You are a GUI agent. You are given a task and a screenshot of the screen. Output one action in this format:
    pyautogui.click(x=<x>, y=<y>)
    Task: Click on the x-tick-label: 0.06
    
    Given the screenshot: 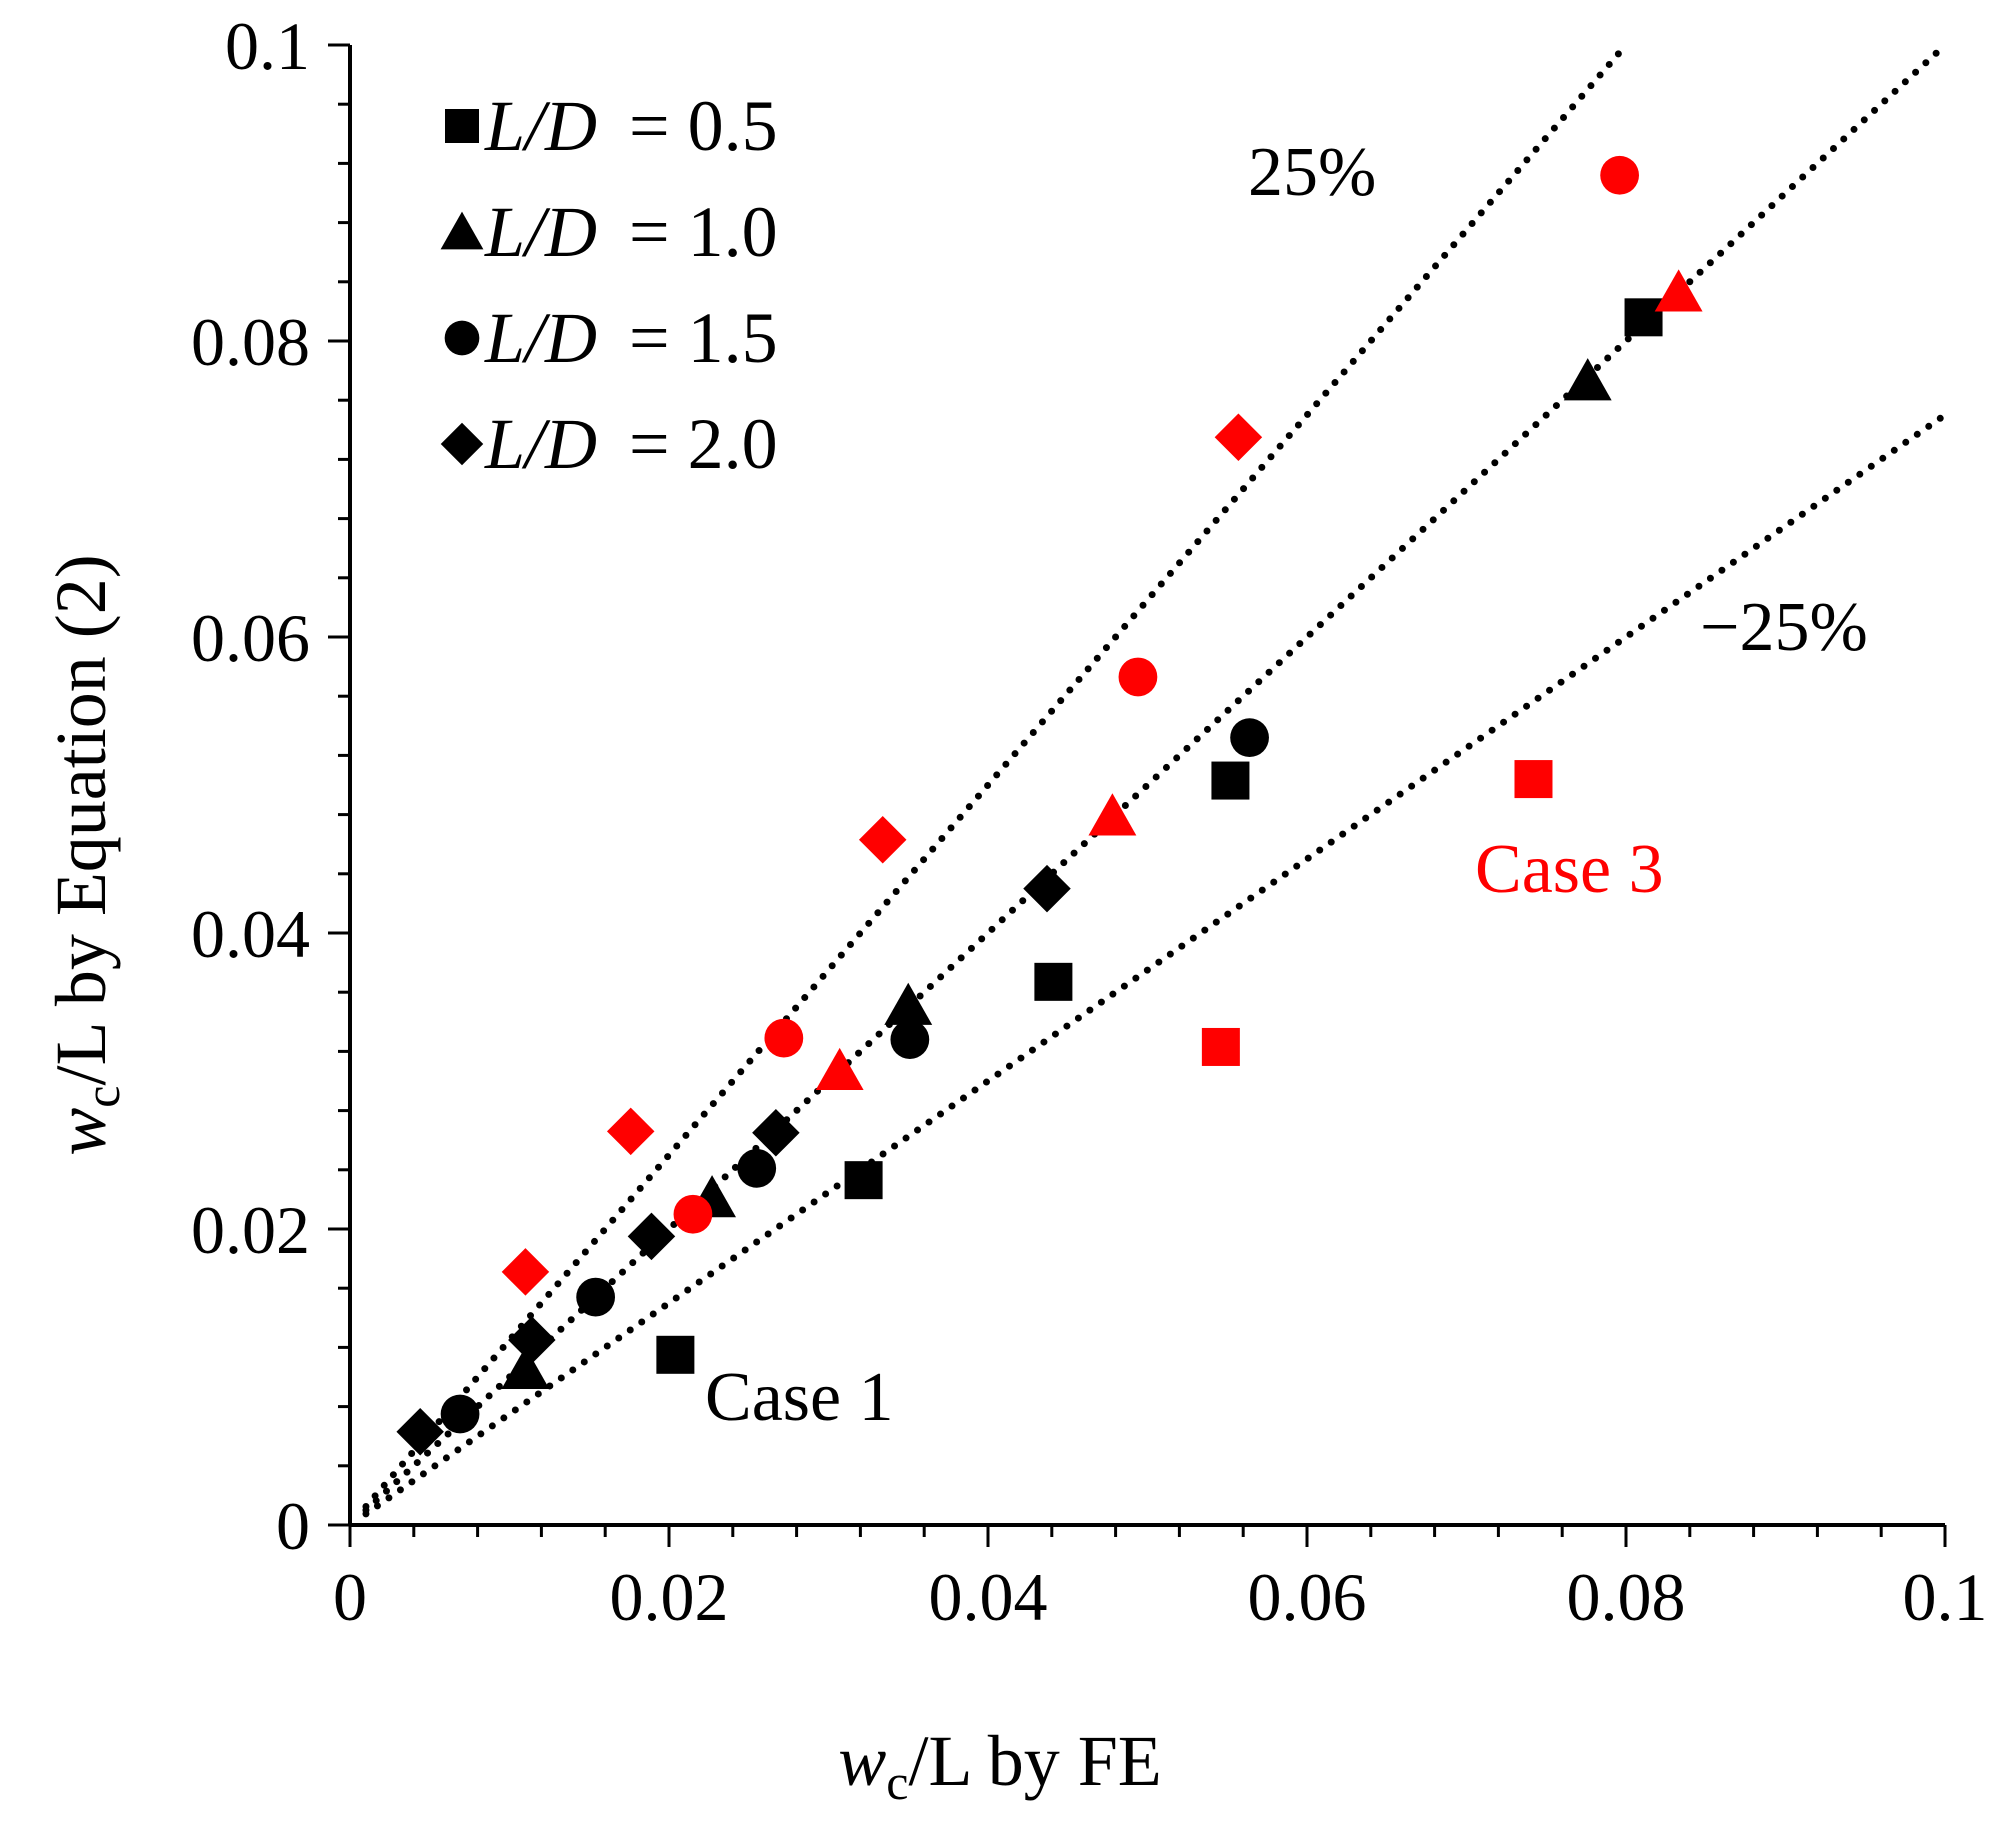 What is the action you would take?
    pyautogui.click(x=1307, y=1597)
    